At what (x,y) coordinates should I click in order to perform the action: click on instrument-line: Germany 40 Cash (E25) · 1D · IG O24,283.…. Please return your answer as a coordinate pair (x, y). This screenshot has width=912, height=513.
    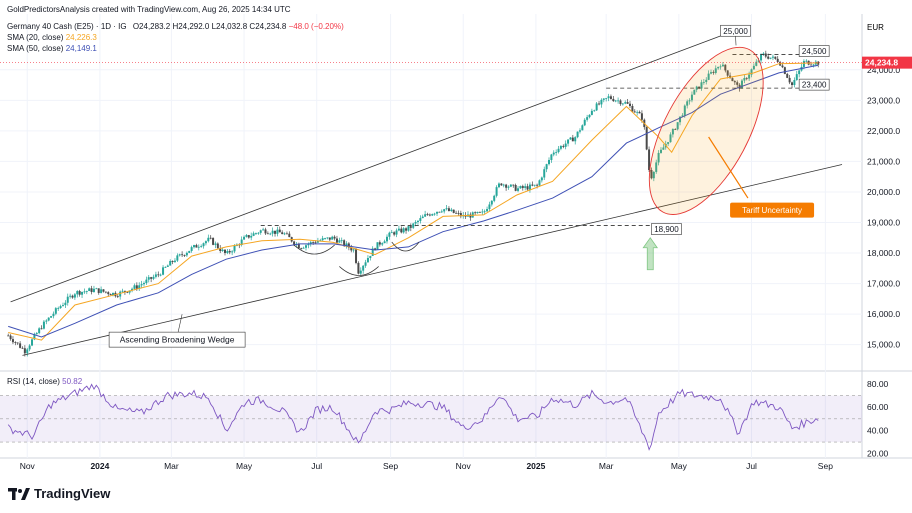
    Looking at the image, I should click on (175, 27).